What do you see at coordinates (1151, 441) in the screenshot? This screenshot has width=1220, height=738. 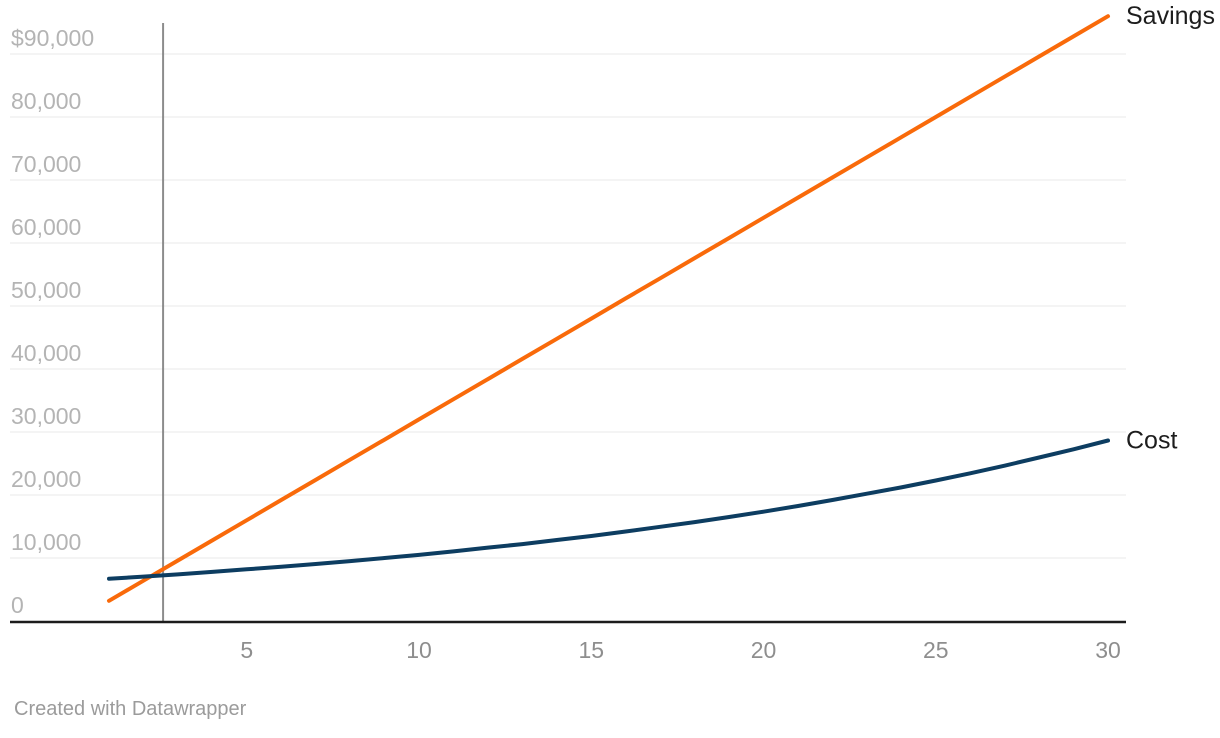 I see `cost-series-label: Cost` at bounding box center [1151, 441].